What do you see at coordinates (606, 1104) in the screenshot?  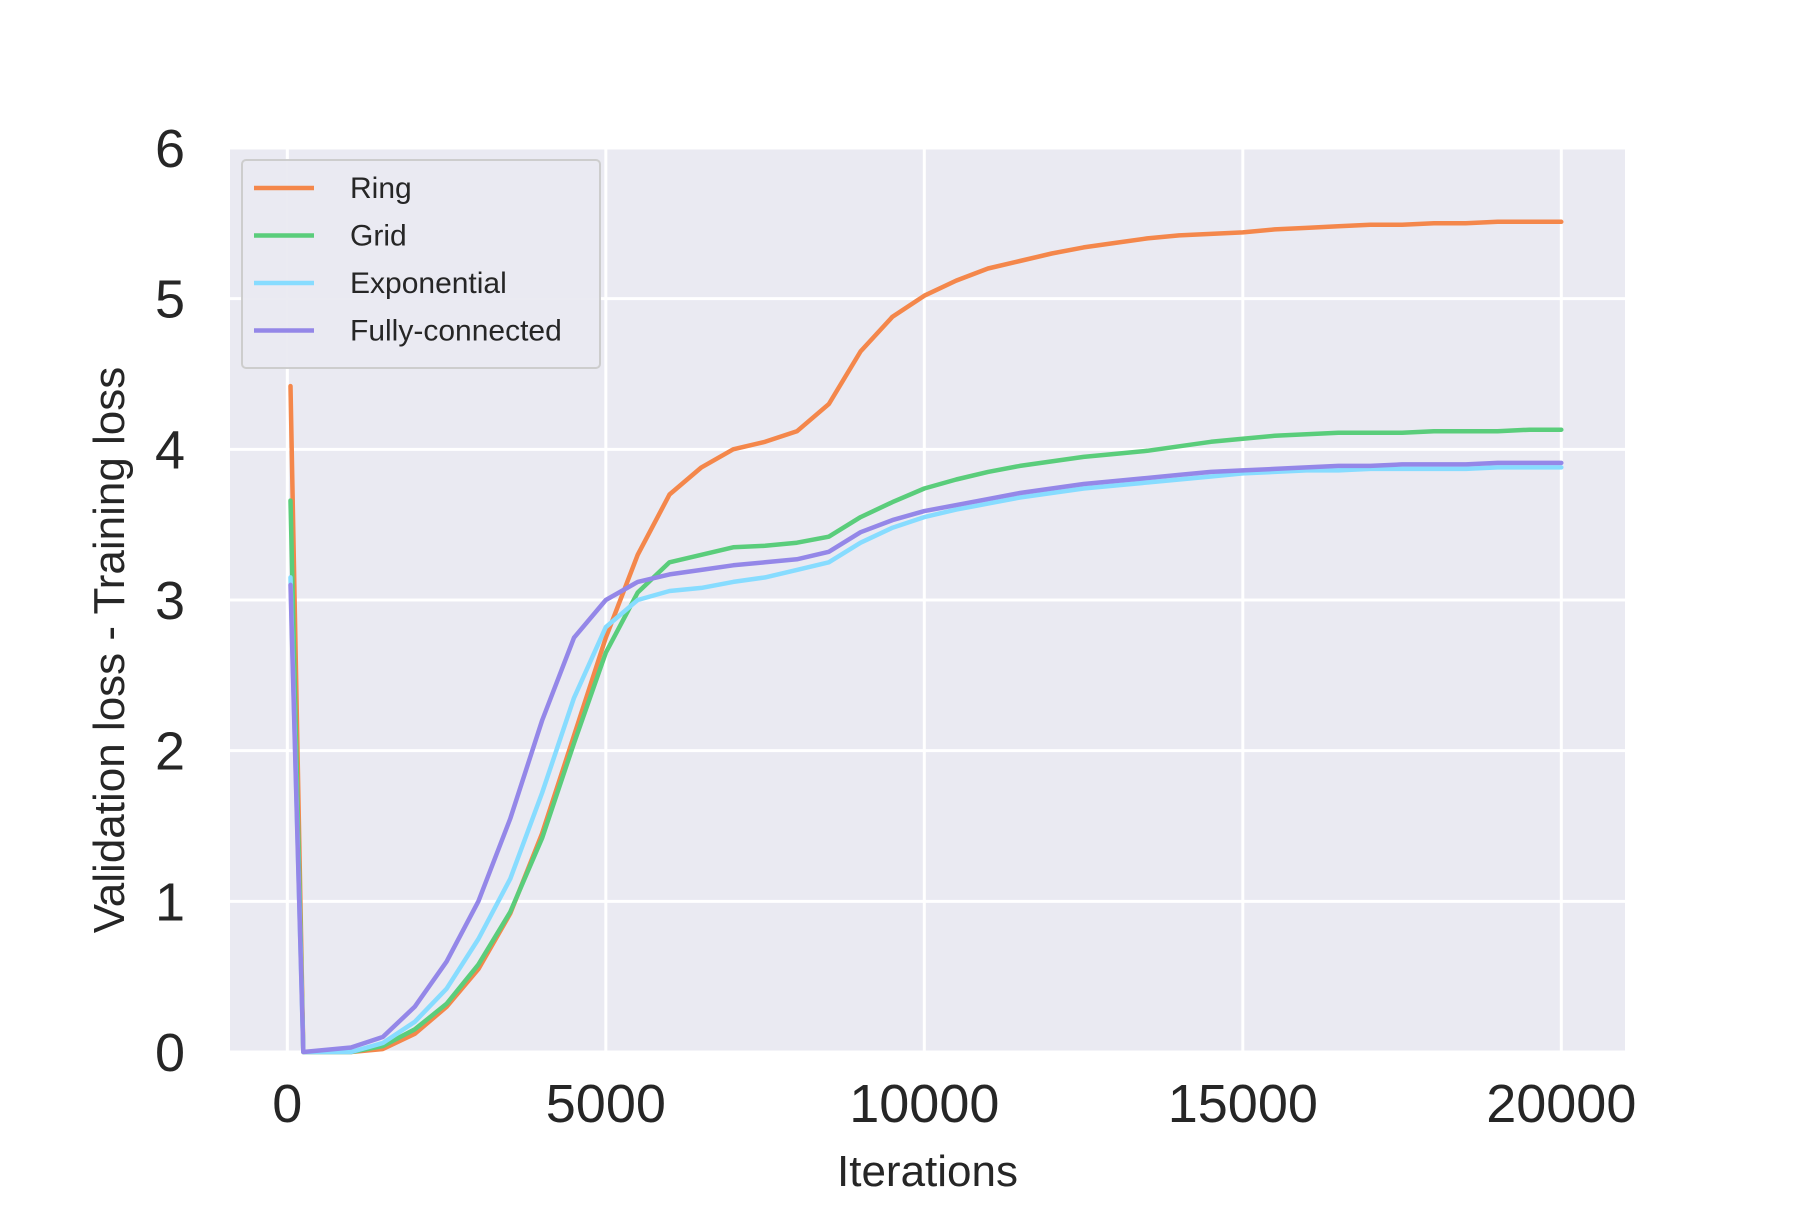 I see `x-tick-label: 5000` at bounding box center [606, 1104].